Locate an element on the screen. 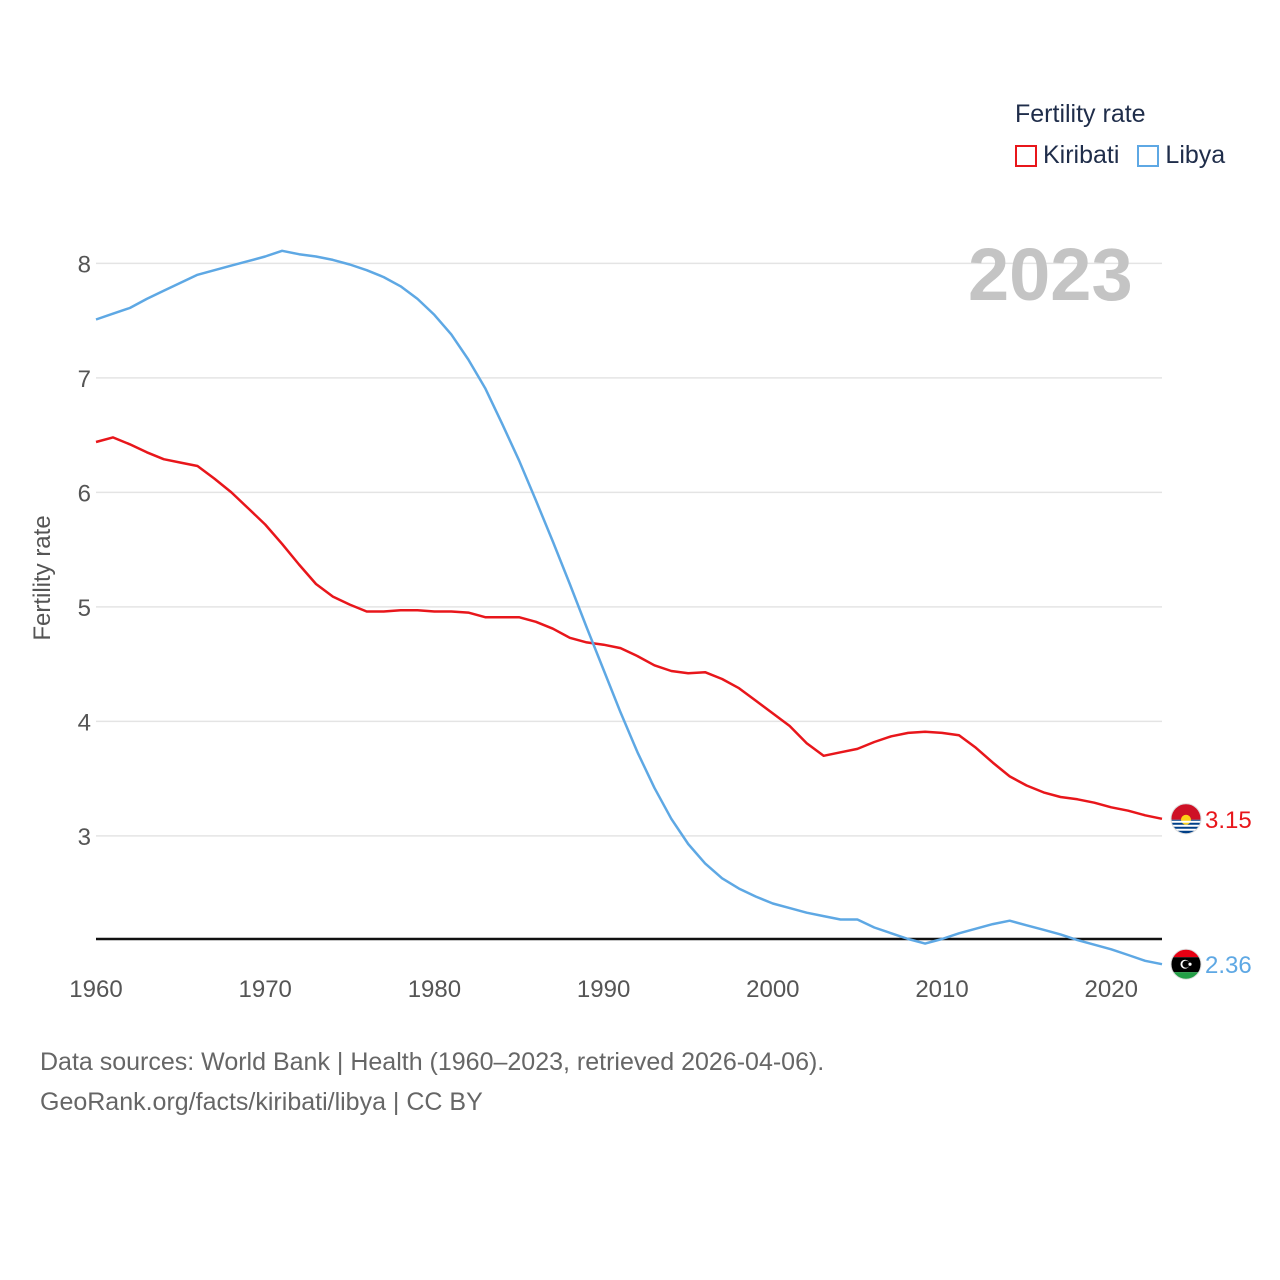 The image size is (1280, 1280). legend: Fertility rate Kiribati Libya is located at coordinates (1120, 135).